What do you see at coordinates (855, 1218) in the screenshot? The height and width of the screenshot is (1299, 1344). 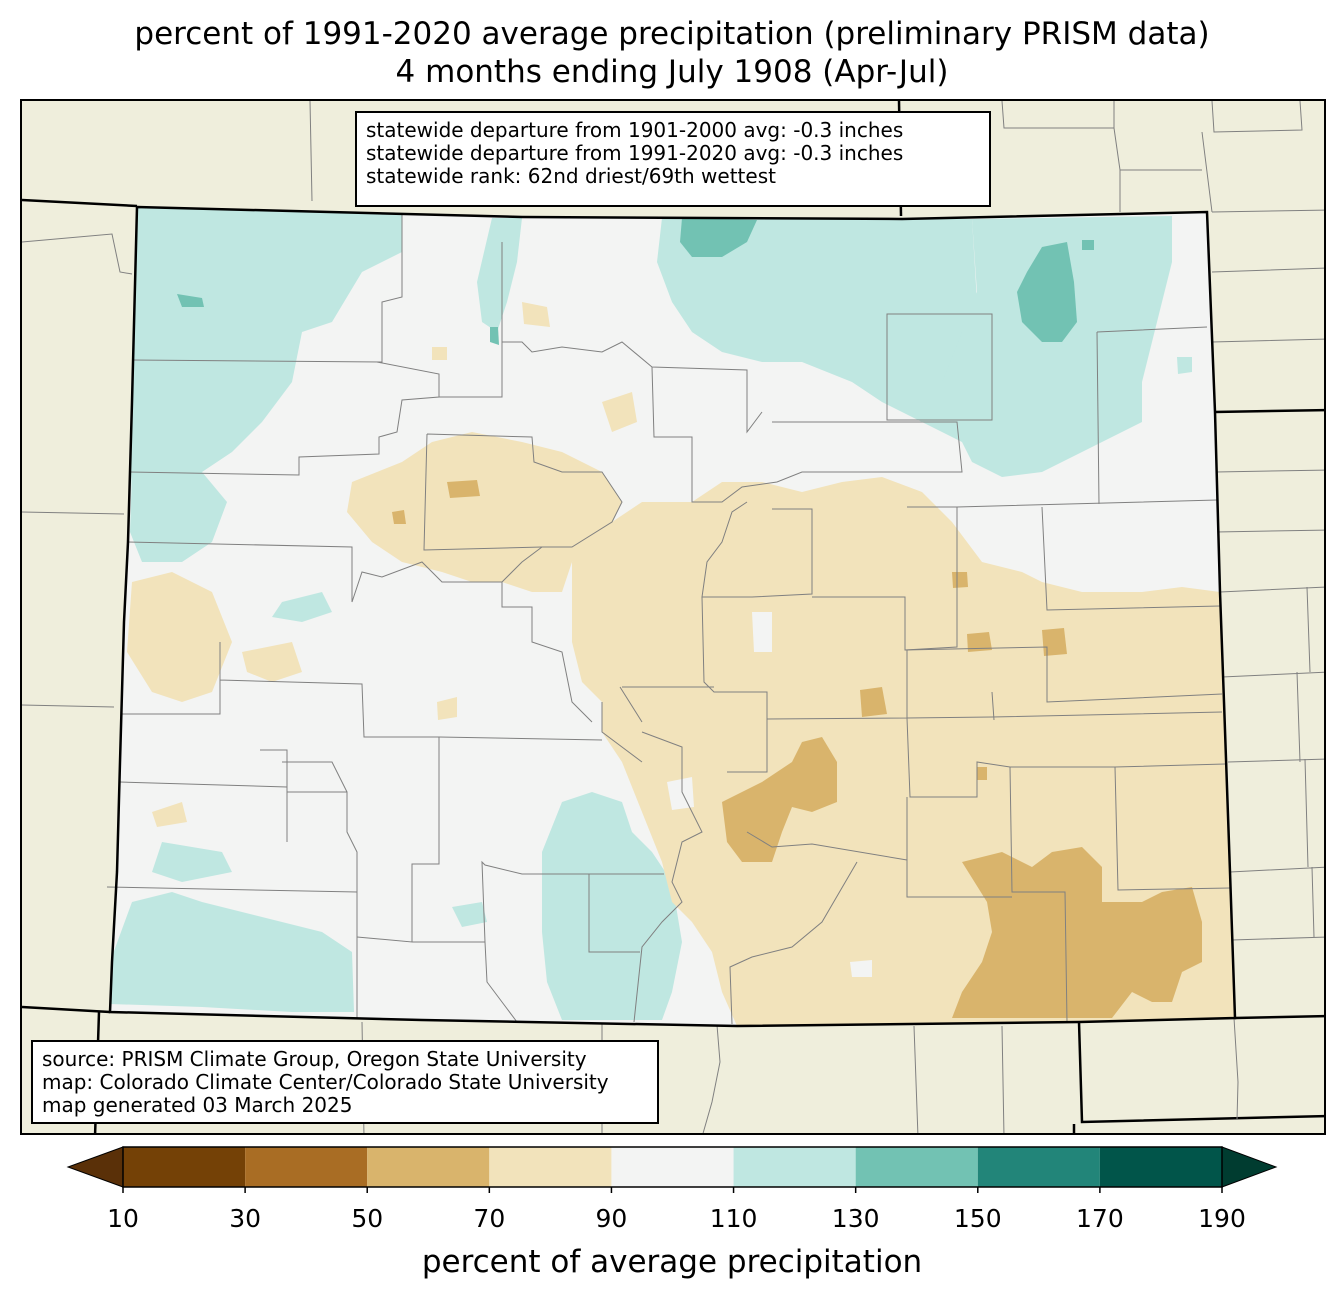 I see `colorbar-tick-label: 130` at bounding box center [855, 1218].